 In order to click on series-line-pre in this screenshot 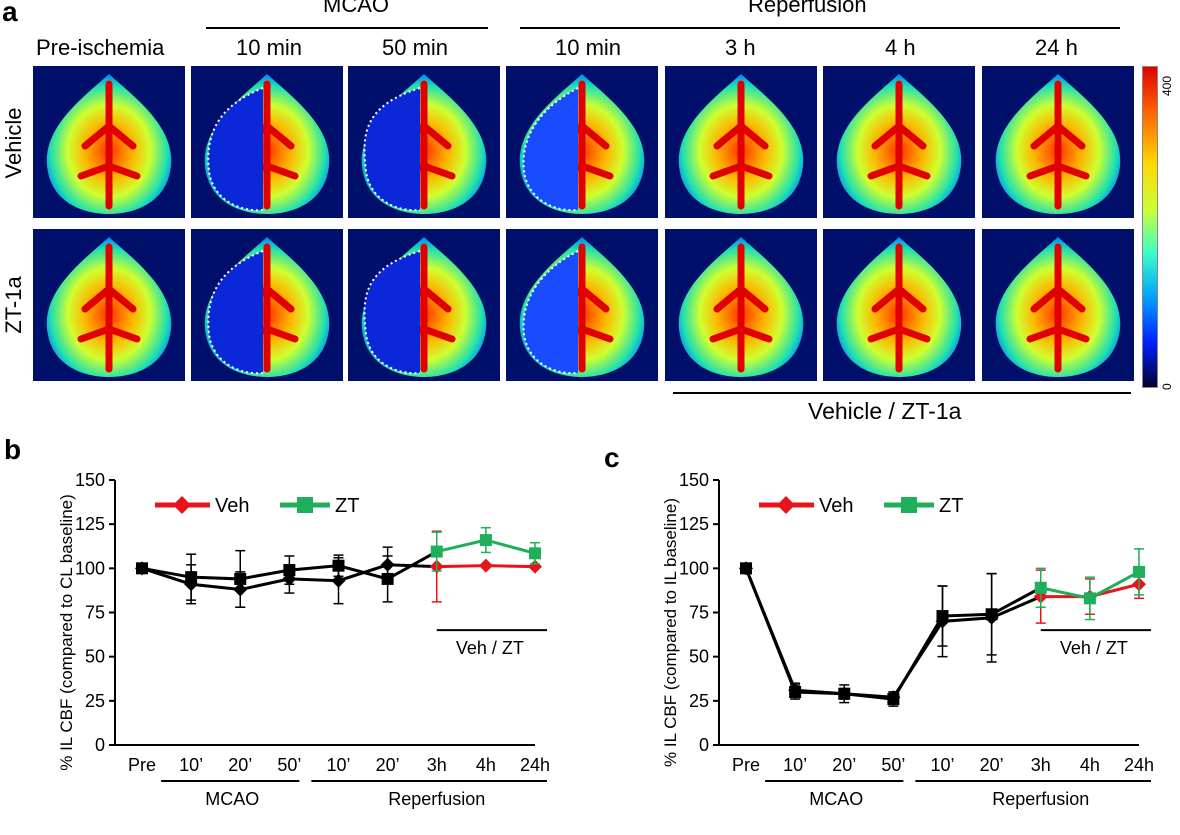, I will do `click(893, 634)`.